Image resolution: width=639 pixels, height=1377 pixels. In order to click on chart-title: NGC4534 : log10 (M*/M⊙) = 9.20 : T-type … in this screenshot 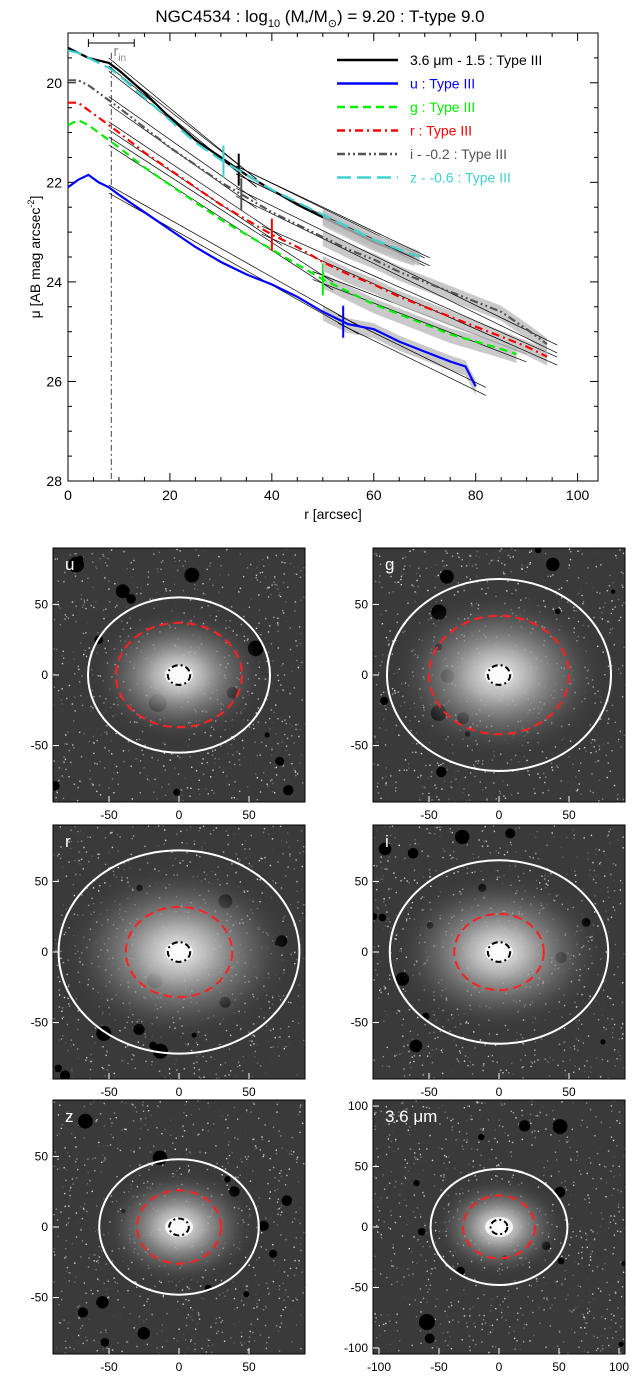, I will do `click(319, 18)`.